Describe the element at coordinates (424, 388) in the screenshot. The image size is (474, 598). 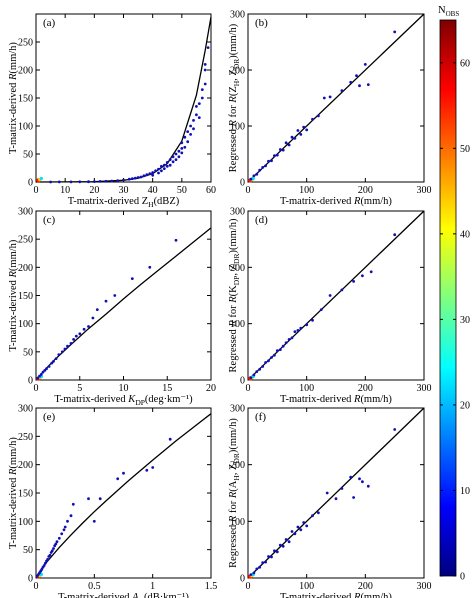
I see `x-tick-label: 300` at that location.